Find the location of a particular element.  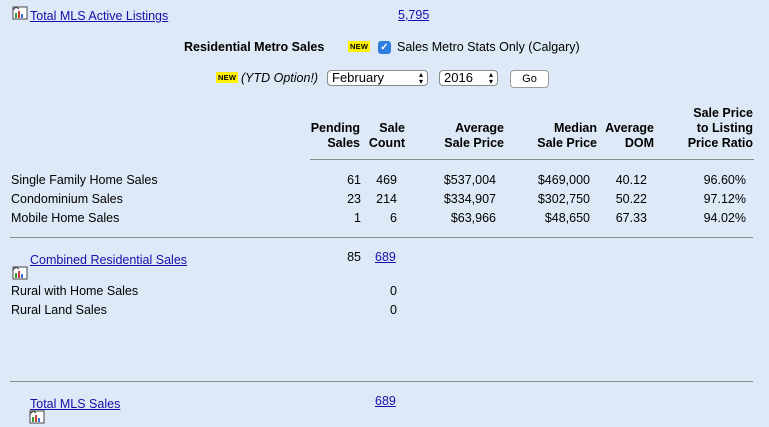

row-median-price: $302,750 is located at coordinates (563, 199).